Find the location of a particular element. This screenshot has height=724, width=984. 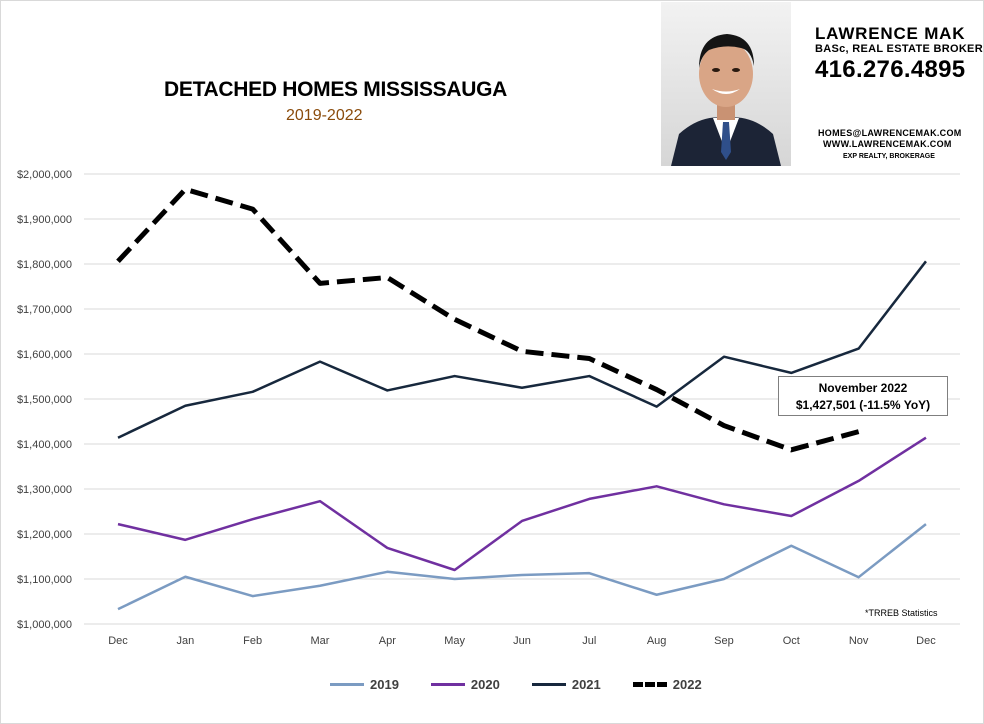

legend-label: 2021 is located at coordinates (586, 684).